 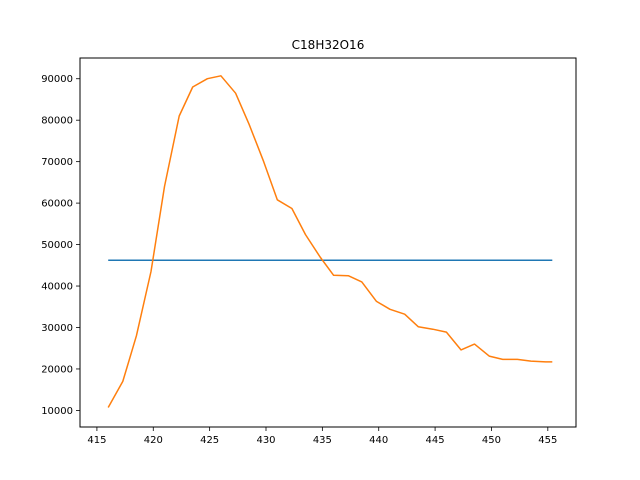 What do you see at coordinates (57, 328) in the screenshot?
I see `y-tick-label: 30000` at bounding box center [57, 328].